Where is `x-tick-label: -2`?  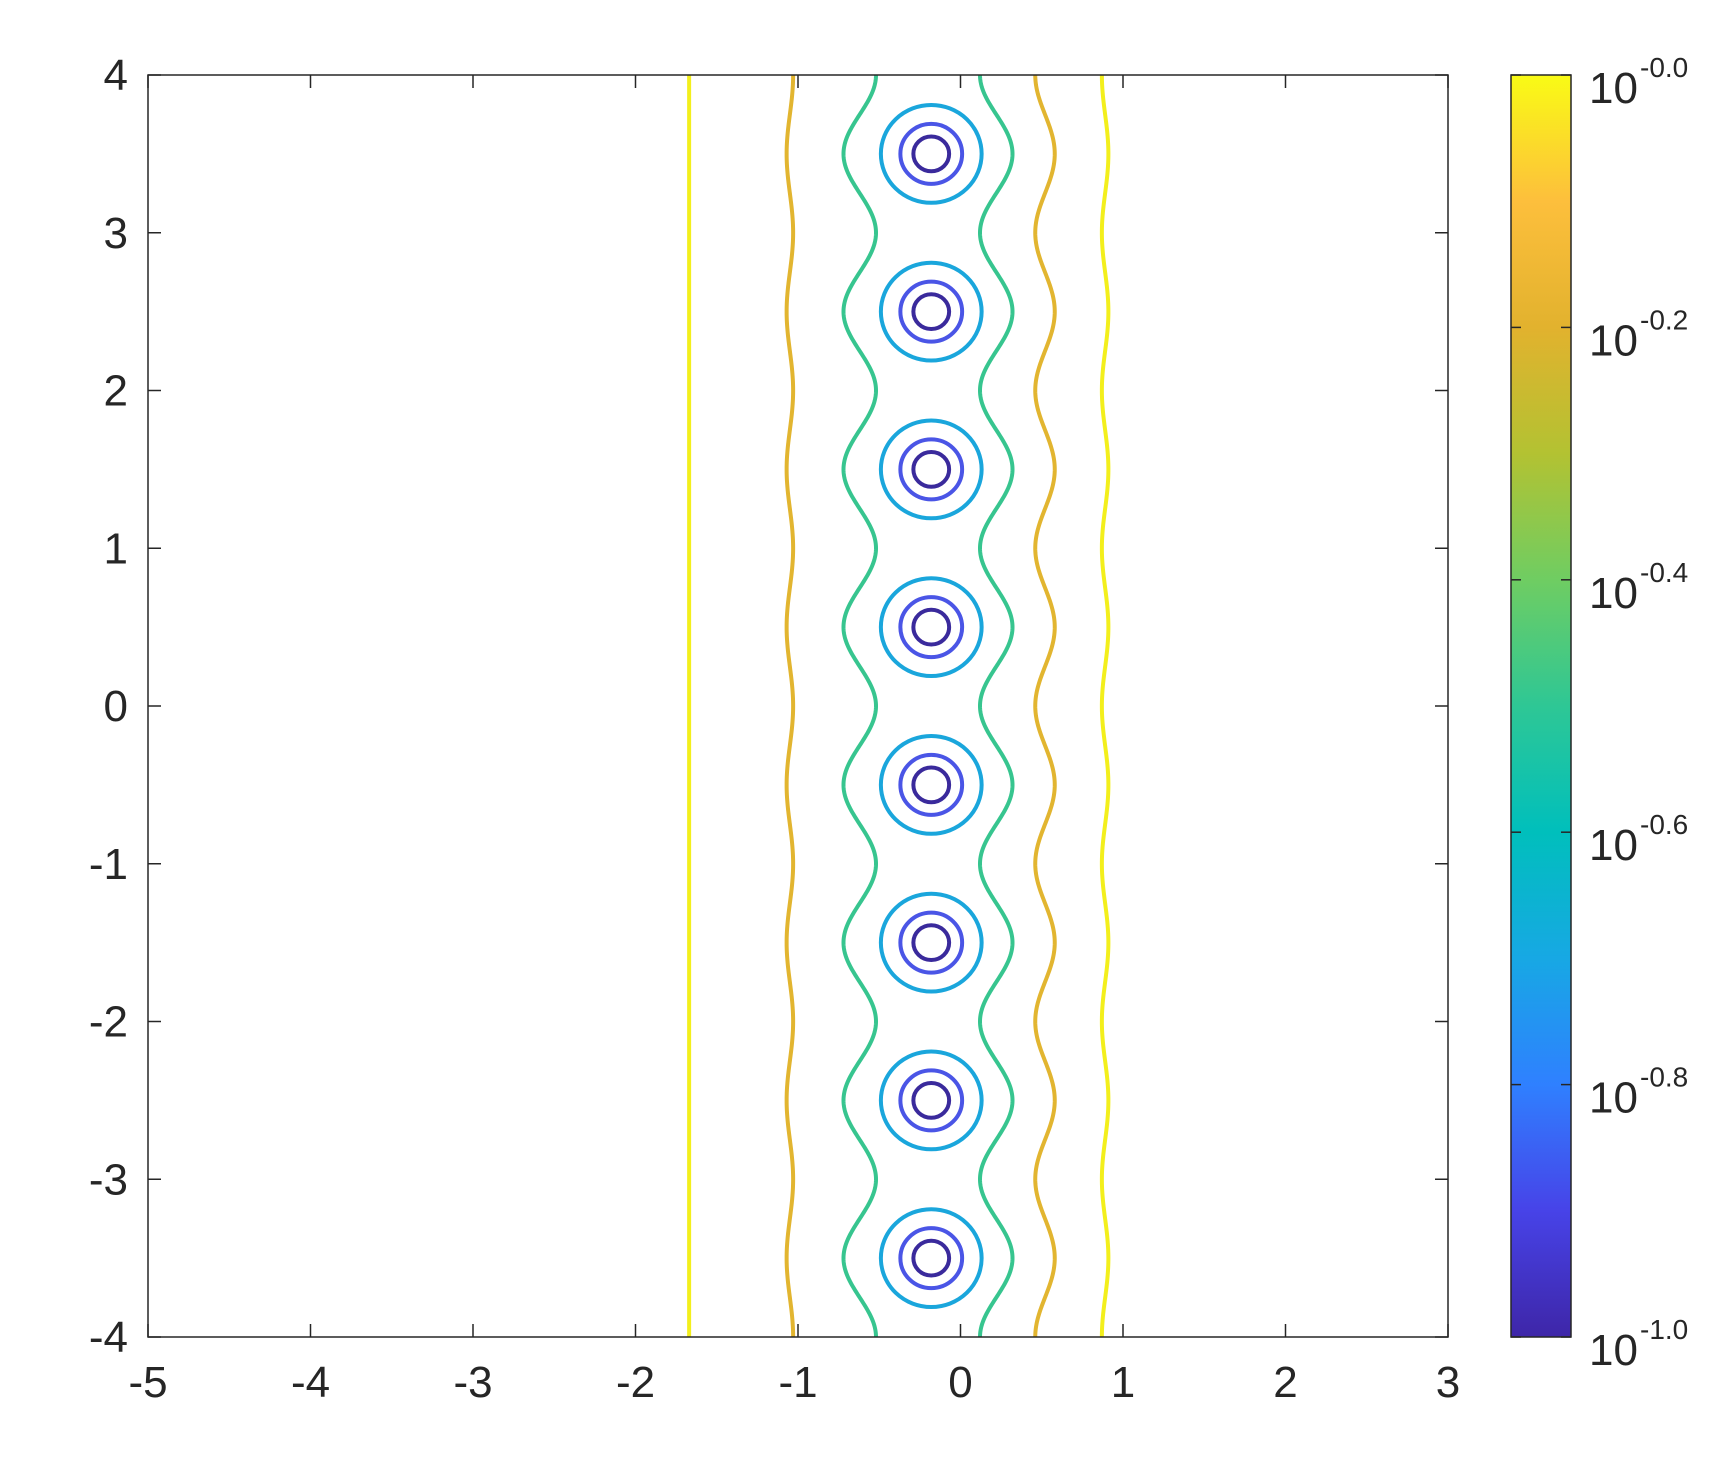
x-tick-label: -2 is located at coordinates (635, 1382).